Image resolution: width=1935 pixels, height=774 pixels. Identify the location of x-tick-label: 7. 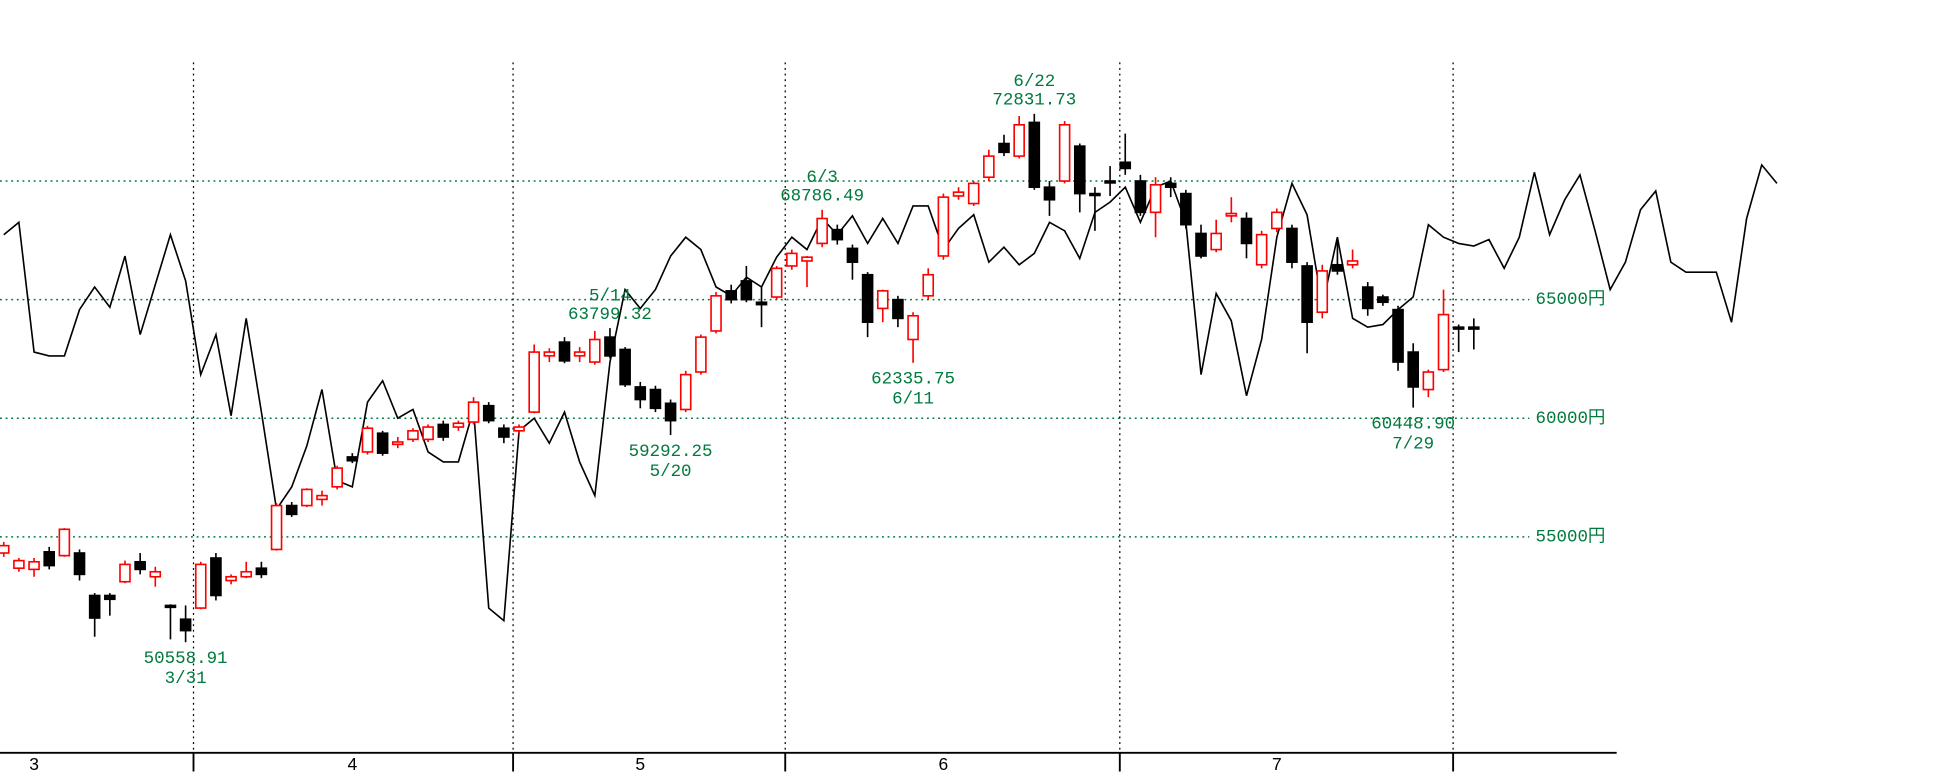
(1277, 764).